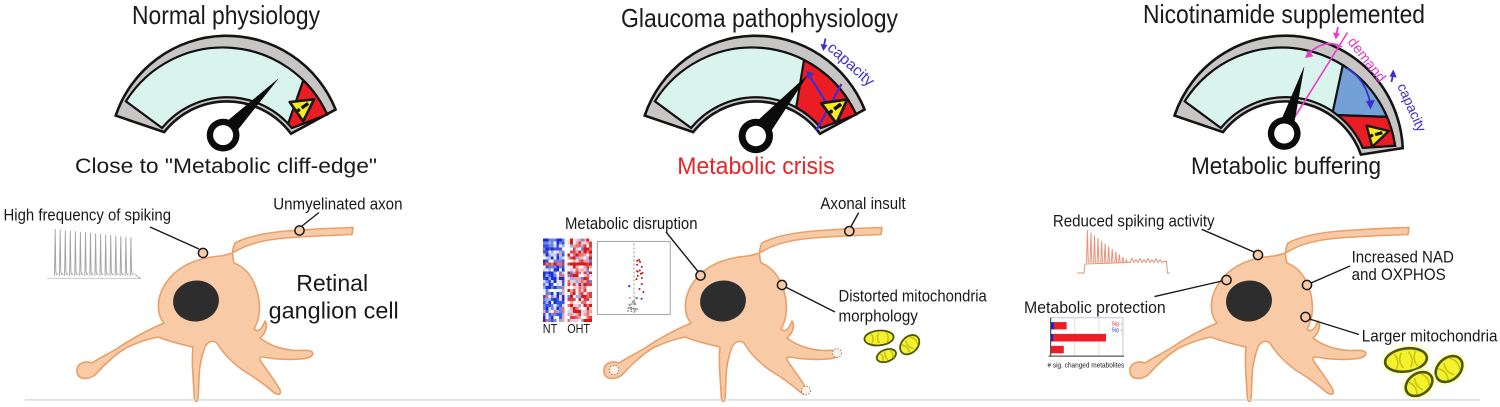 This screenshot has height=407, width=1500. I want to click on svg-text: Sig ↑, so click(1117, 325).